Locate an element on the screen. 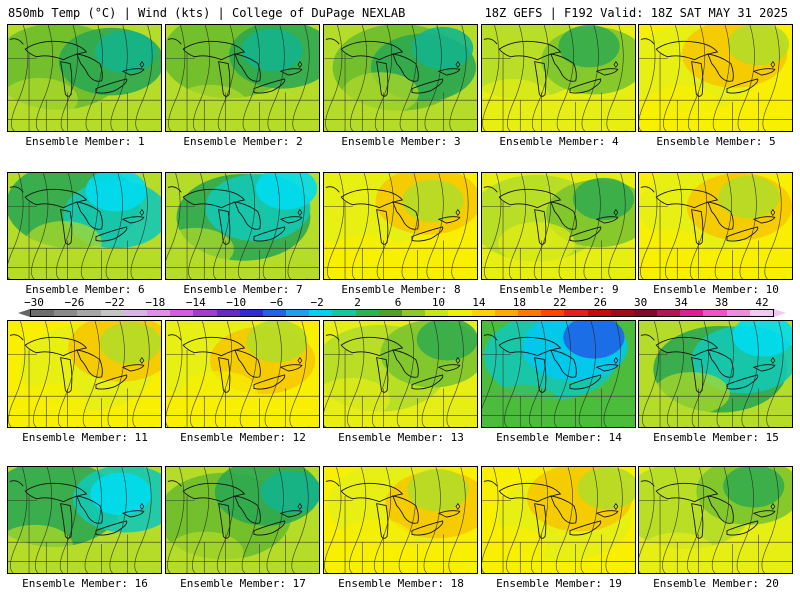 The width and height of the screenshot is (800, 600). ensemble-member-label: Ensemble Member: 1 is located at coordinates (85, 141).